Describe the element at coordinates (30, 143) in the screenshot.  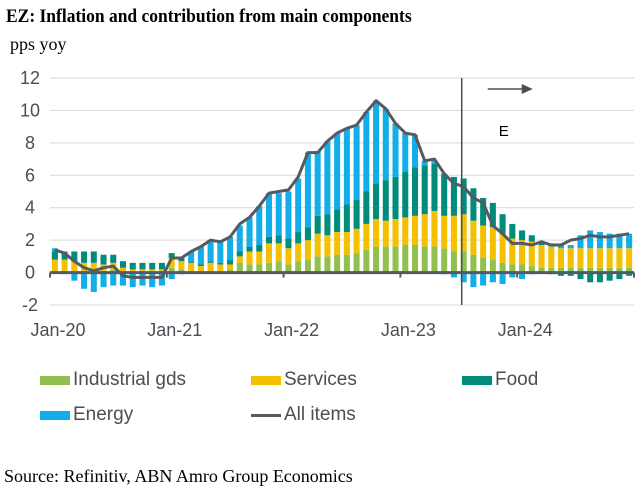
I see `y-tick-label: 8` at that location.